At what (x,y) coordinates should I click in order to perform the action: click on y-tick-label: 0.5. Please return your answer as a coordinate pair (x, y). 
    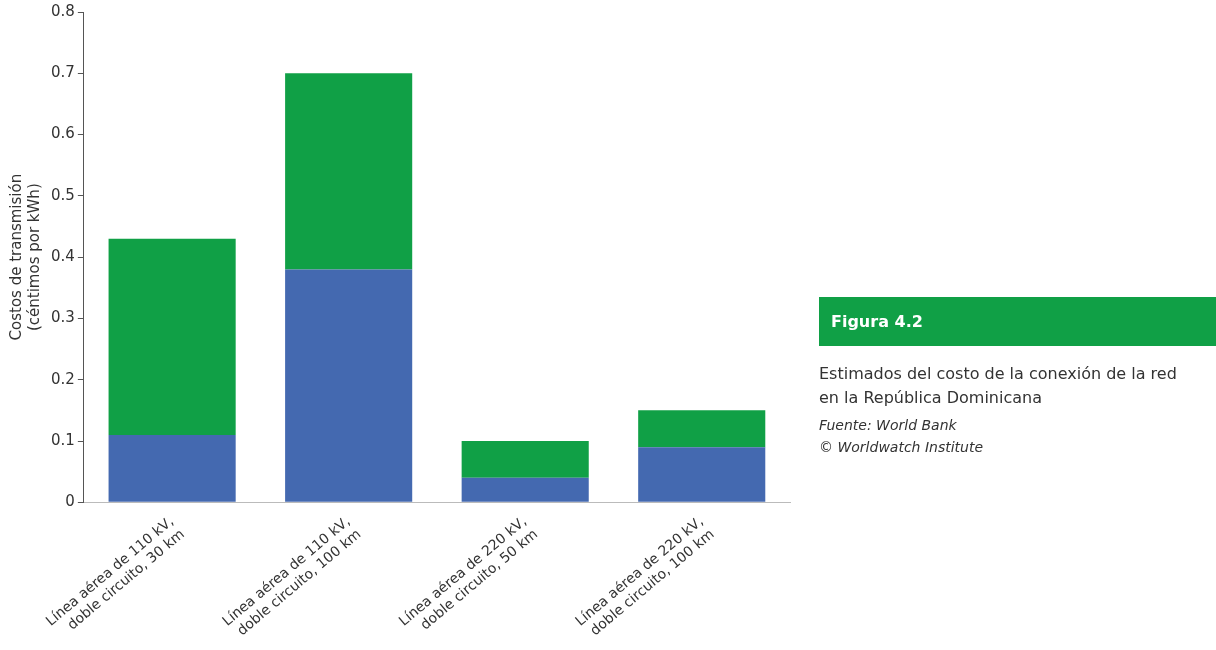
    Looking at the image, I should click on (63, 194).